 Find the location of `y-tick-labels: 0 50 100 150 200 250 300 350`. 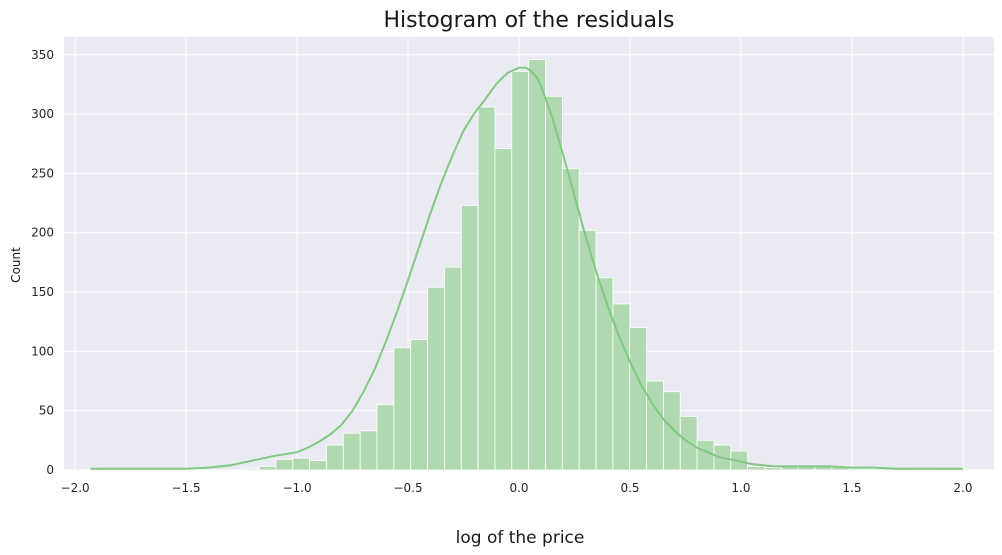

y-tick-labels: 0 50 100 150 200 250 300 350 is located at coordinates (42, 262).